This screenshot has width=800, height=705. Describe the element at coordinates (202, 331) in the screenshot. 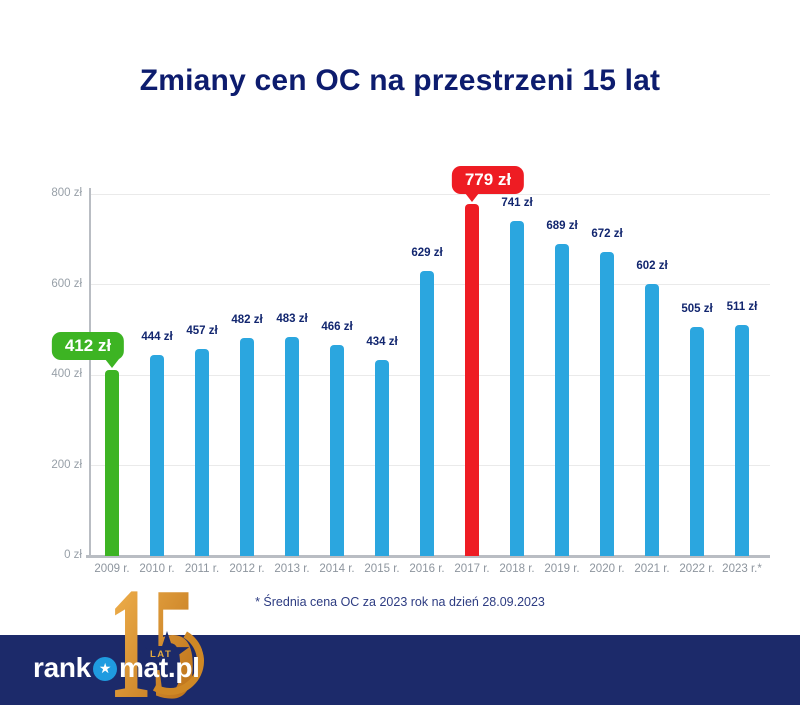

I see `bar-value-label: 457 zł` at that location.